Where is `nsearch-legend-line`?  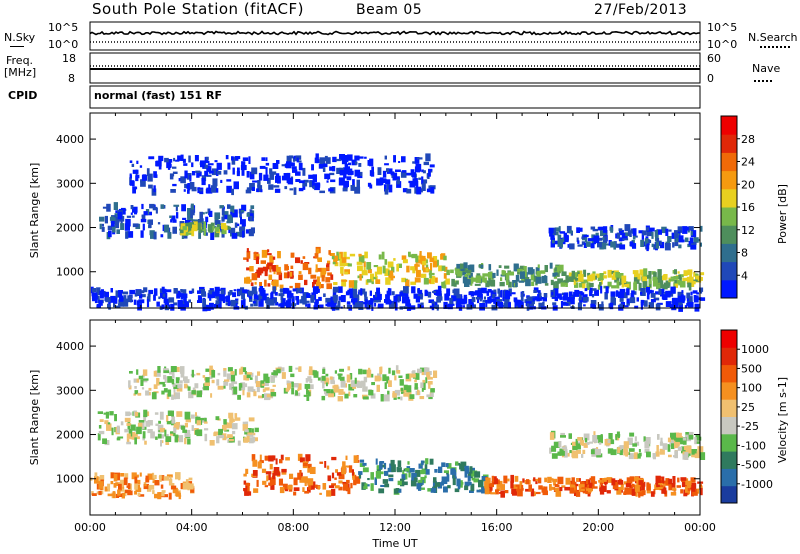 nsearch-legend-line is located at coordinates (775, 47).